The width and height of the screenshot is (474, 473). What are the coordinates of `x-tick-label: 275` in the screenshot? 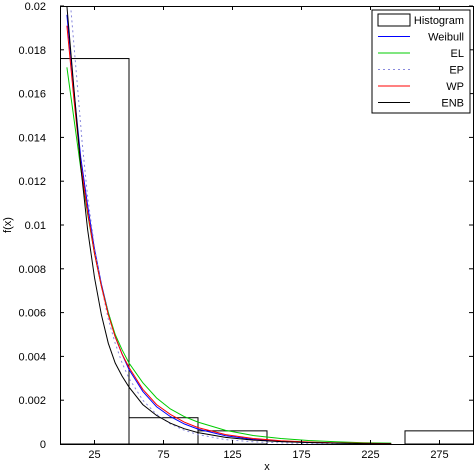 It's located at (439, 455).